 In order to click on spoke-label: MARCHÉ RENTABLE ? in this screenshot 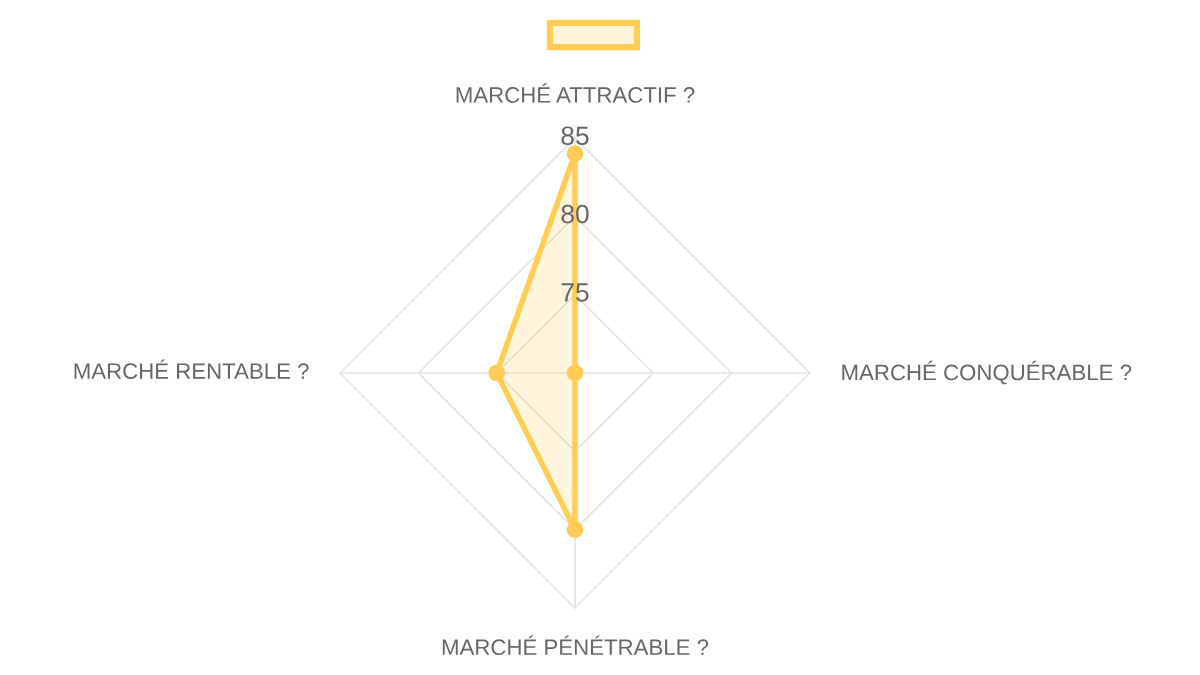, I will do `click(191, 369)`.